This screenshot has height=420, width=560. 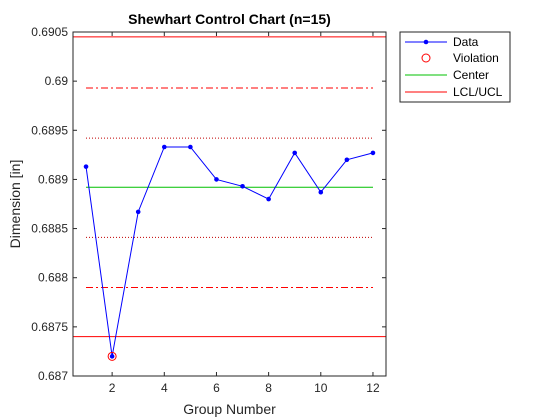 What do you see at coordinates (466, 42) in the screenshot?
I see `legend-data-label: Data` at bounding box center [466, 42].